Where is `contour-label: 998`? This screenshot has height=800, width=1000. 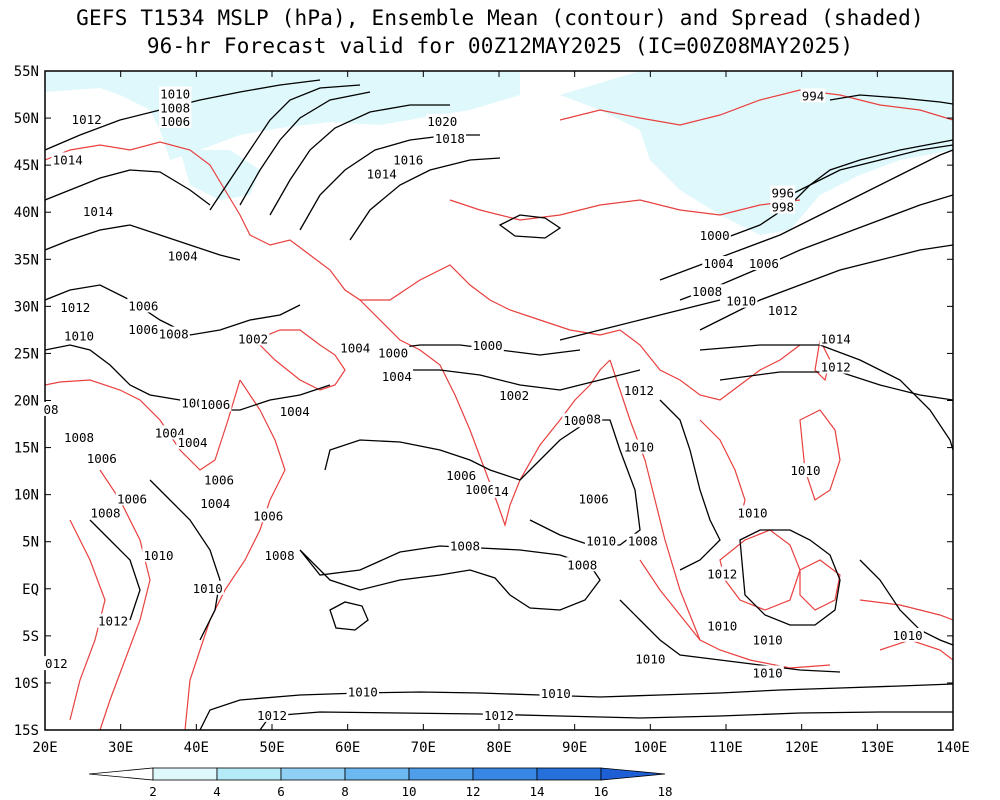
contour-label: 998 is located at coordinates (782, 207).